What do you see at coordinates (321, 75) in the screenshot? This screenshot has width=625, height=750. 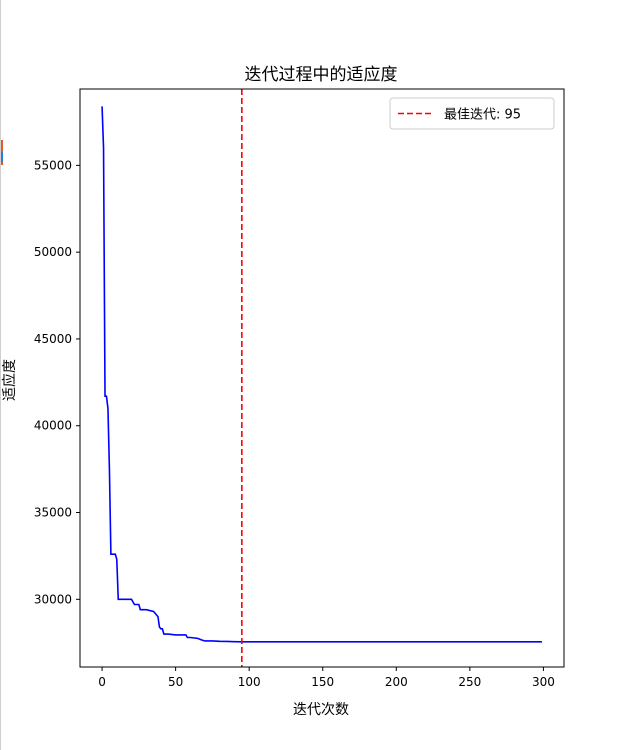 I see `chart-title: 迭代过程中的适应度` at bounding box center [321, 75].